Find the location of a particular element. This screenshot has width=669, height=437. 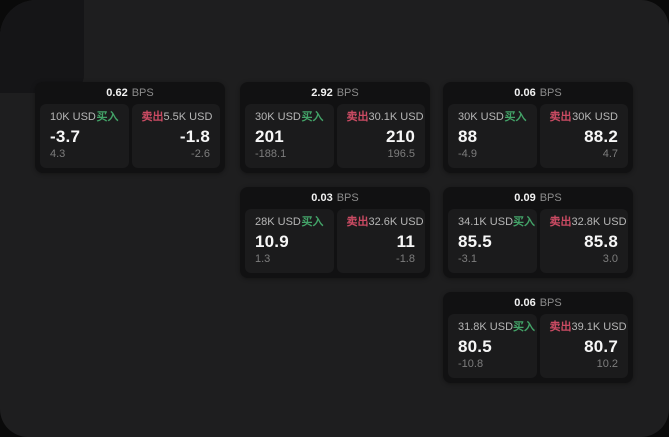

sell-quote-tile: 卖出 30K USD 88.2 4.7 is located at coordinates (583, 136).